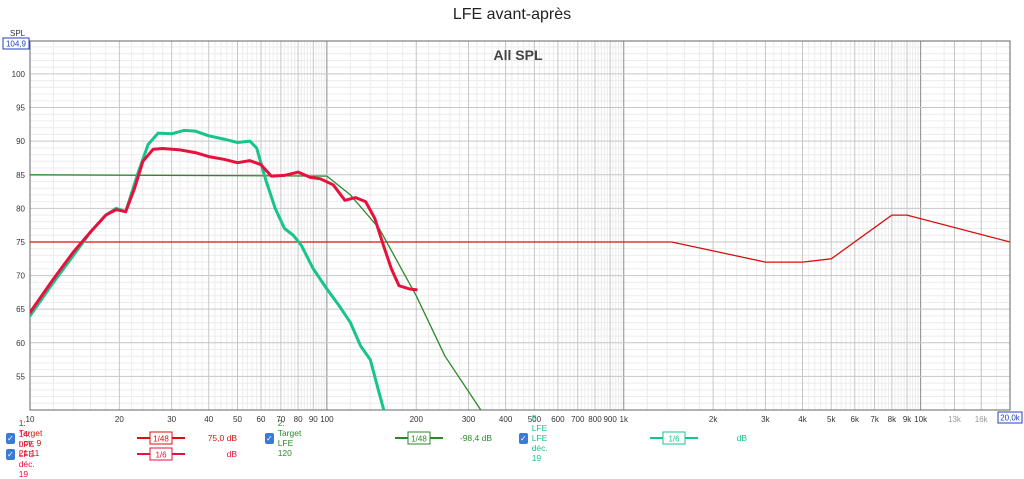  What do you see at coordinates (280, 419) in the screenshot?
I see `x-tick-label: 70` at bounding box center [280, 419].